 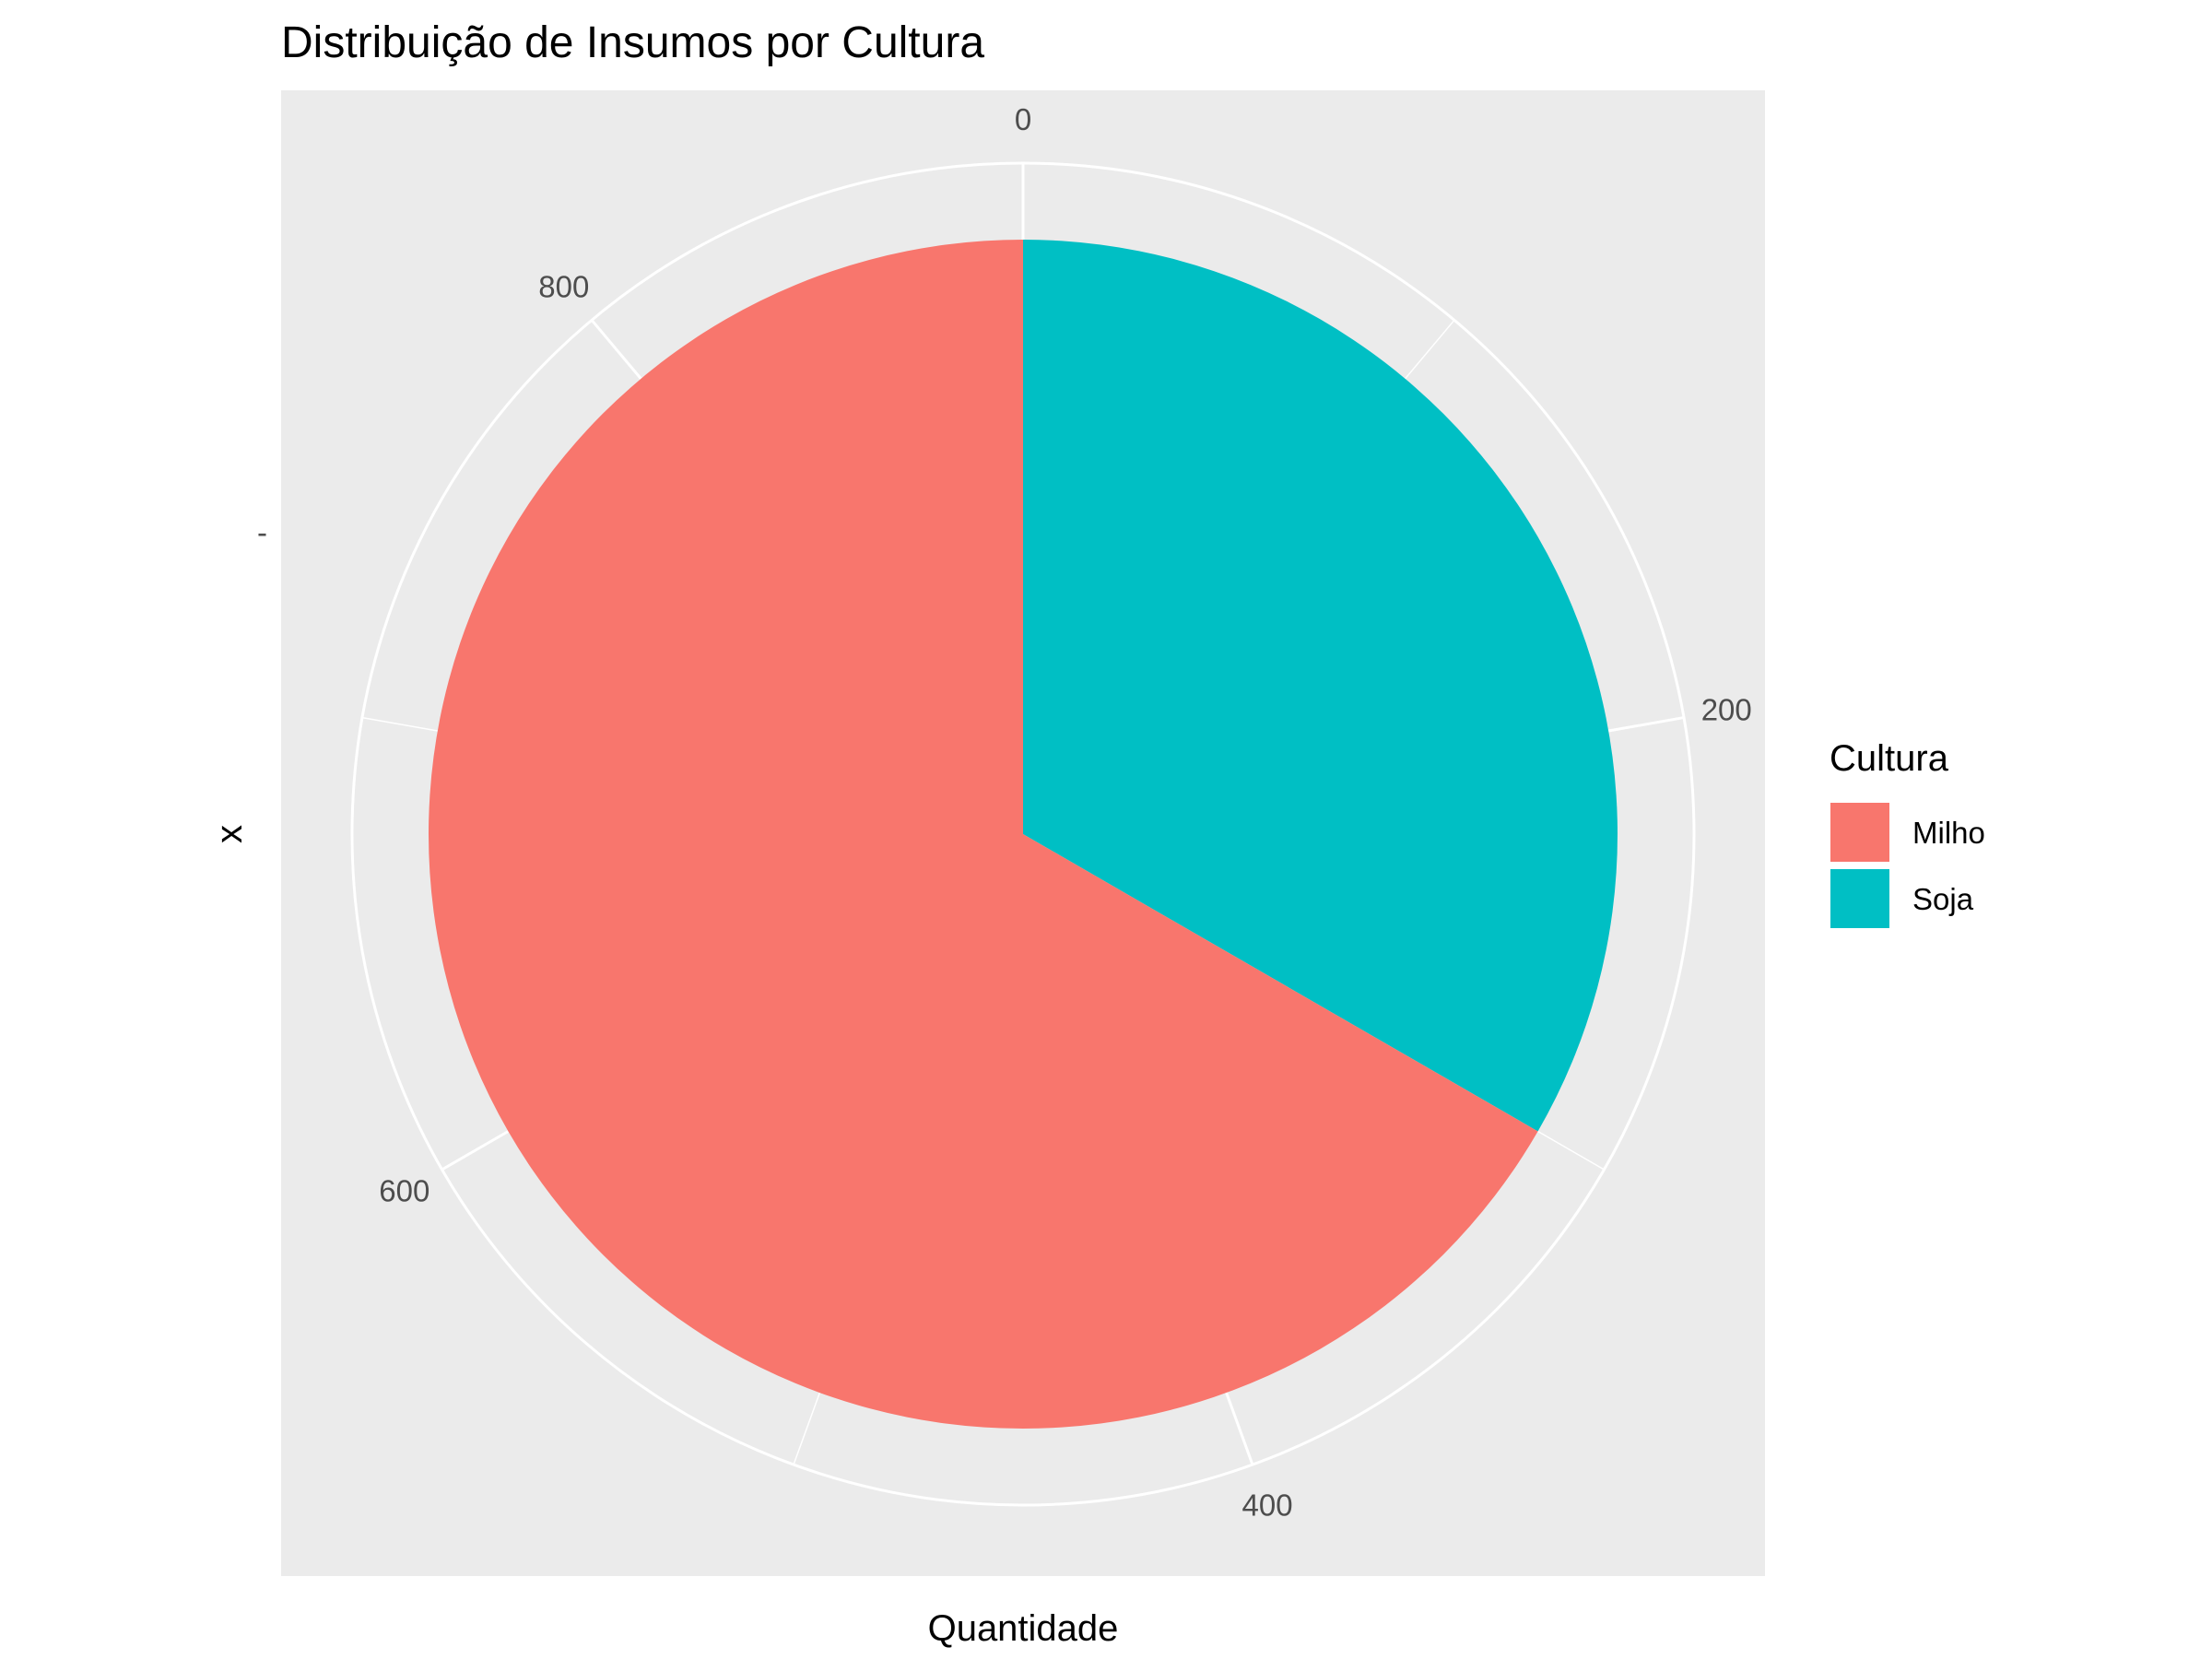 I want to click on legend-label-soja: Soja, so click(x=1943, y=899).